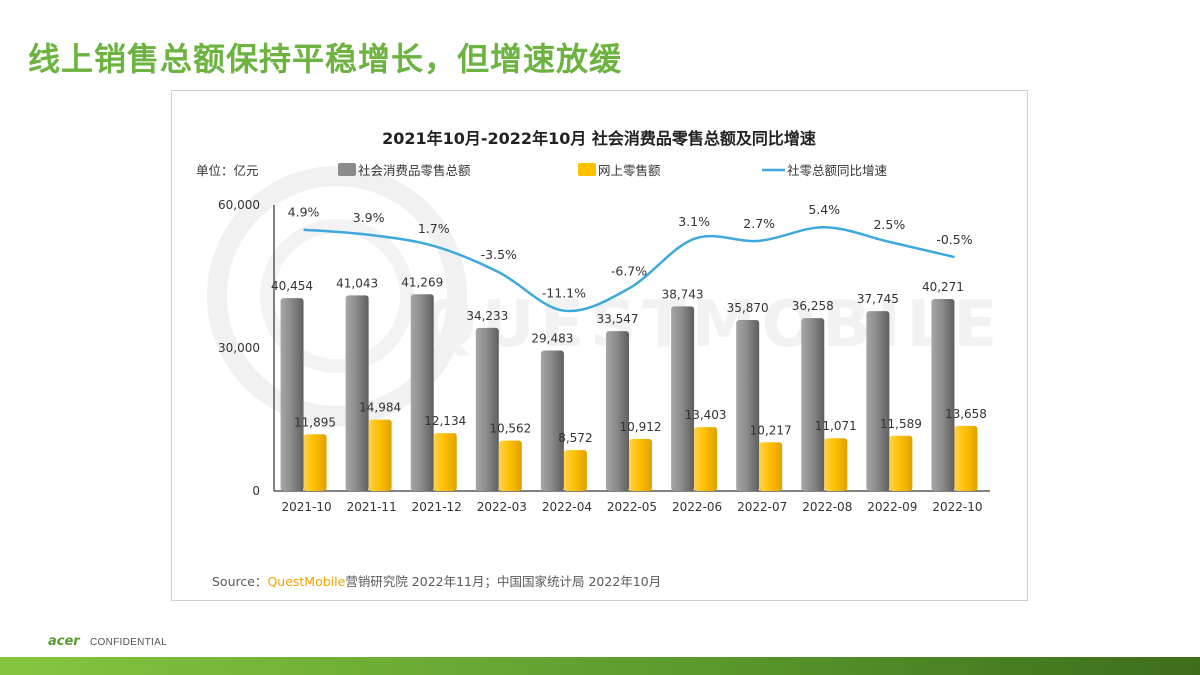  Describe the element at coordinates (837, 170) in the screenshot. I see `legend-label-yoy: 社零总额同比增速` at that location.